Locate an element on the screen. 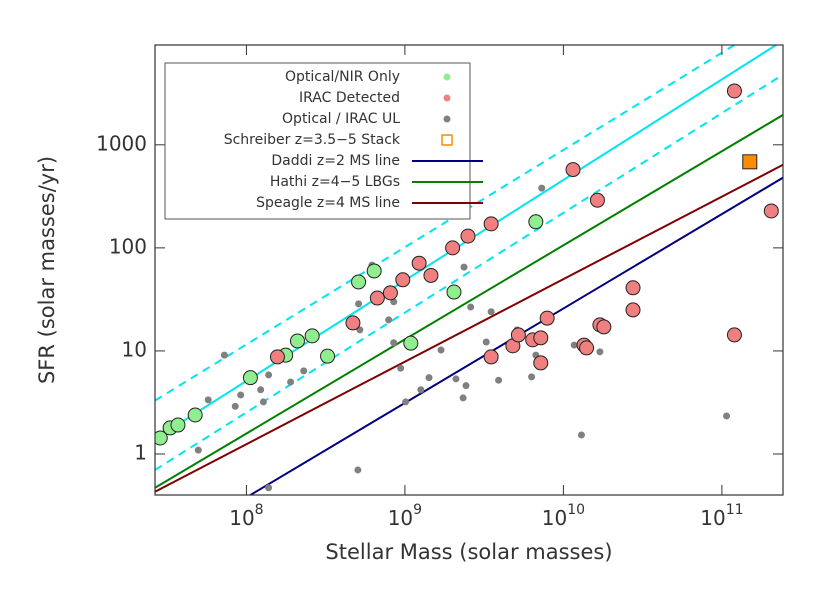  x-tick-exponent: 11 is located at coordinates (735, 510).